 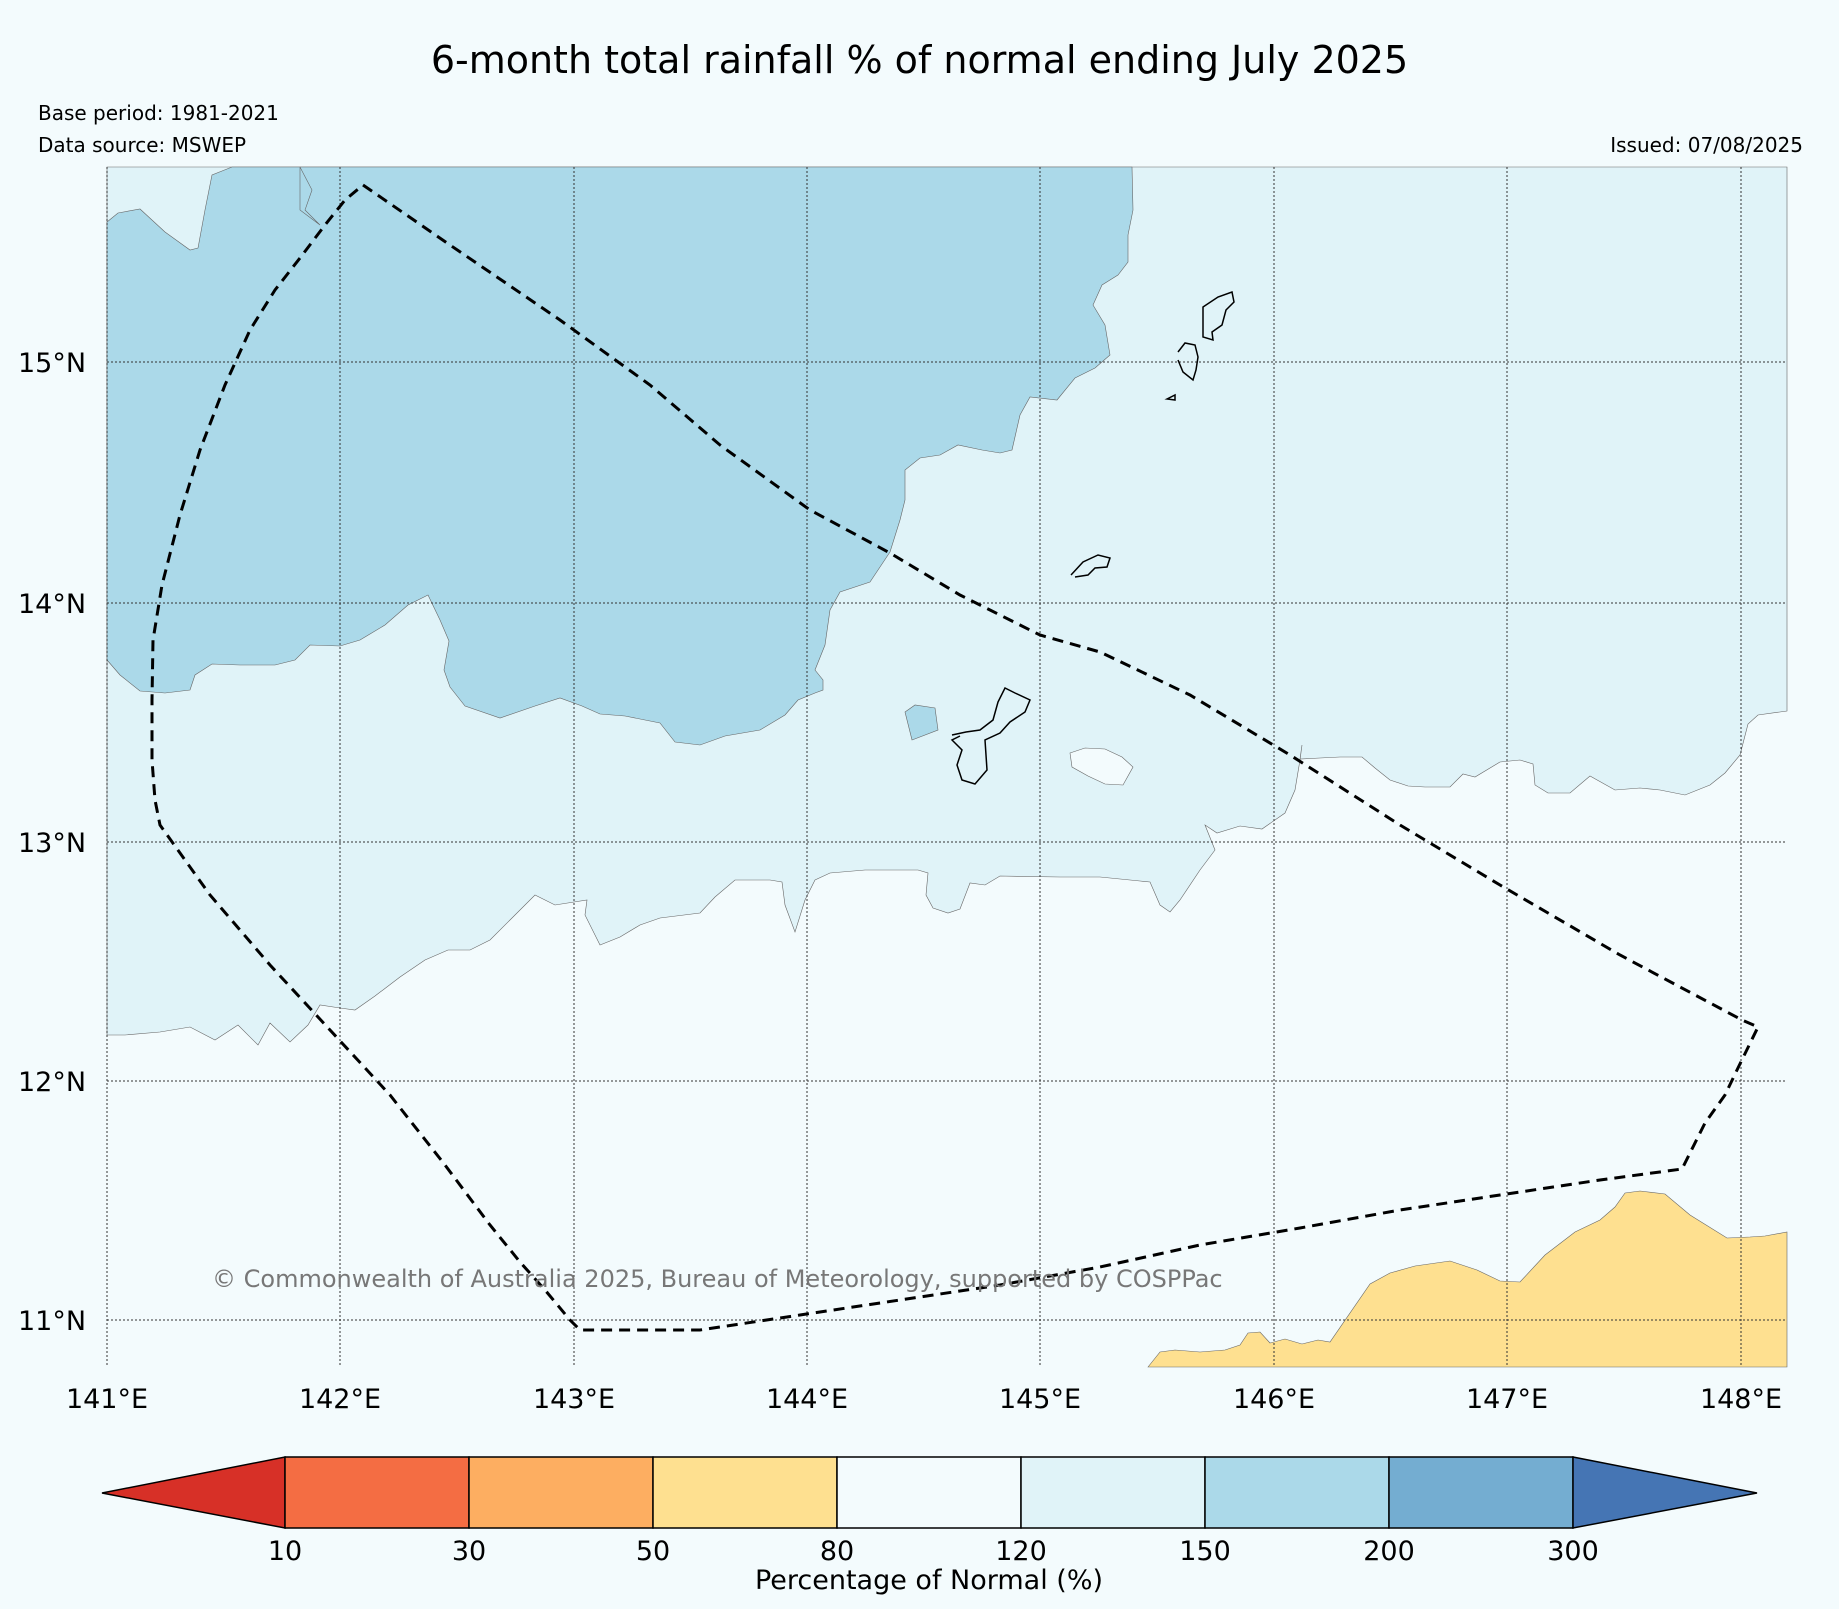 What do you see at coordinates (193, 1492) in the screenshot?
I see `colorbar-extend-low` at bounding box center [193, 1492].